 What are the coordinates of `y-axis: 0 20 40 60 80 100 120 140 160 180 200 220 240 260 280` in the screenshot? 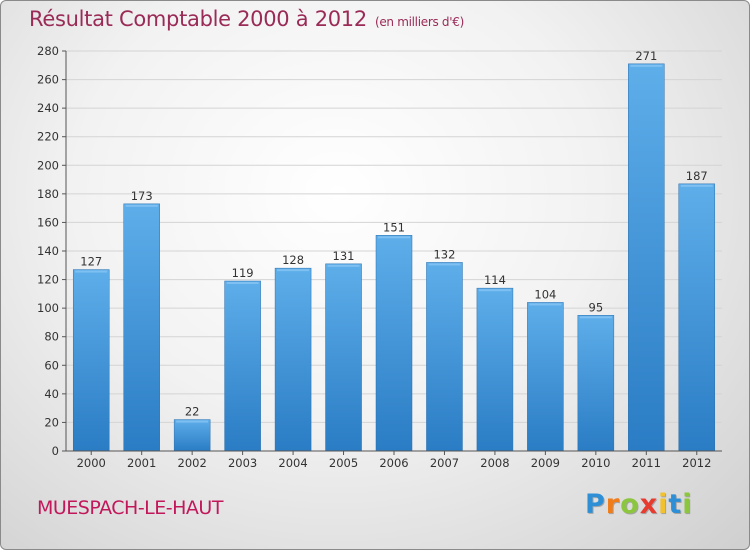 It's located at (52, 251).